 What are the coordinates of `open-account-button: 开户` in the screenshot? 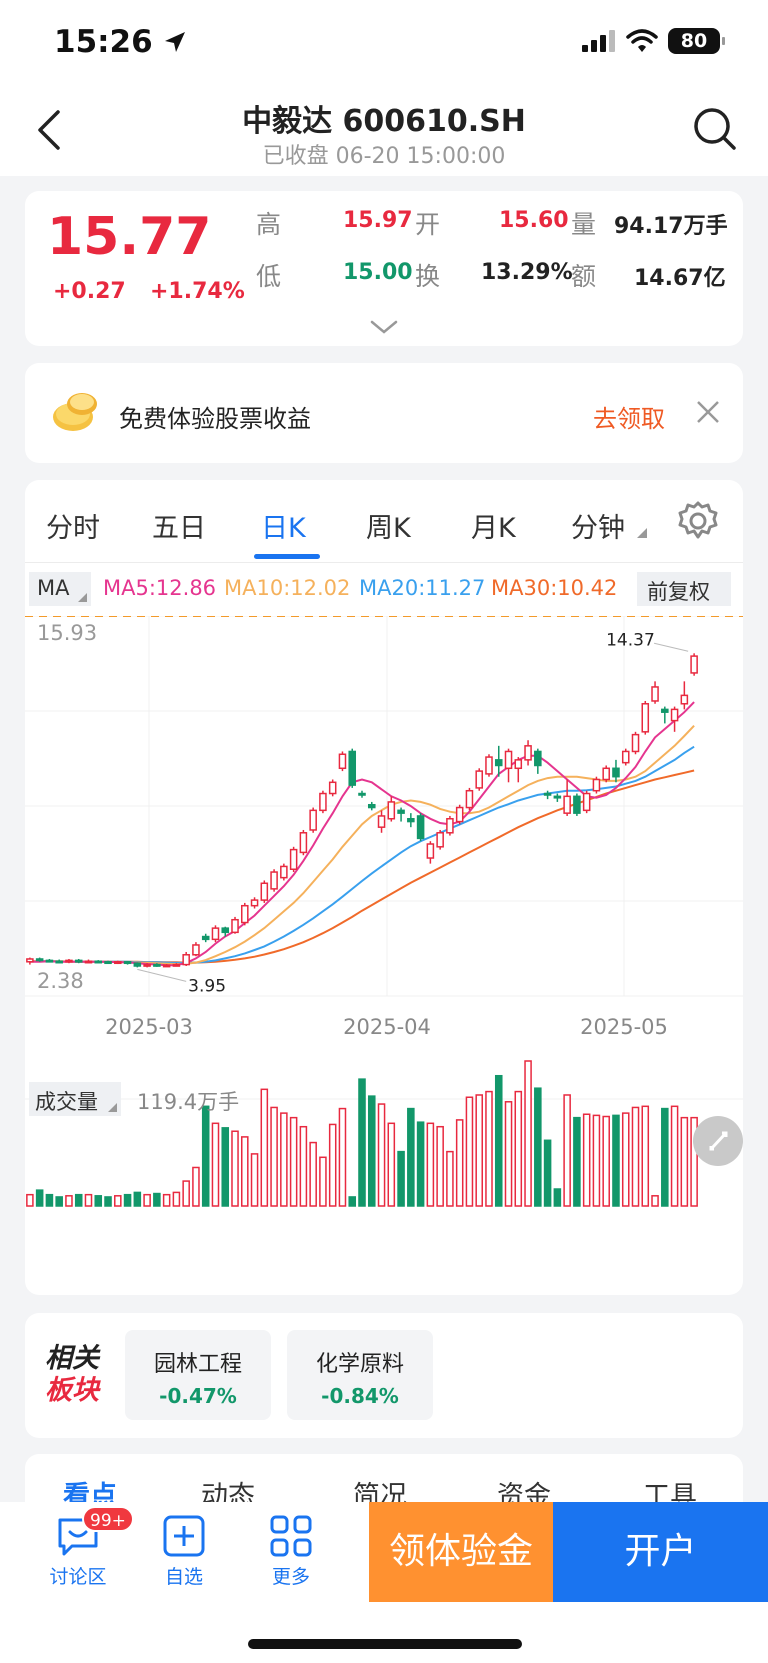 It's located at (660, 1552).